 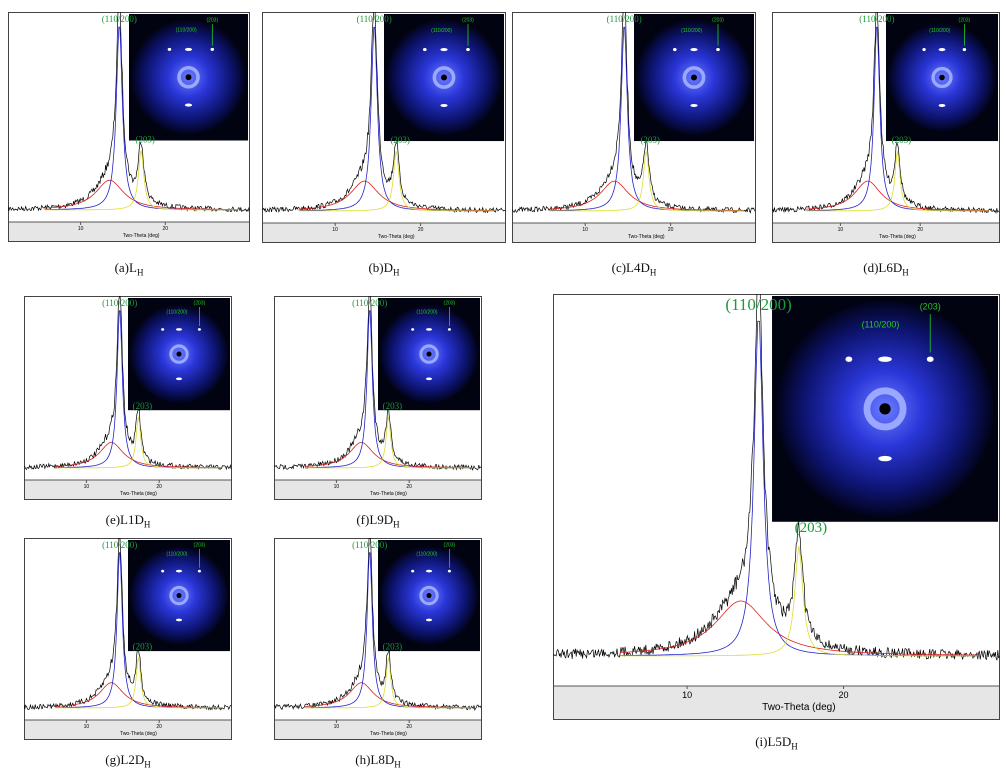 What do you see at coordinates (378, 761) in the screenshot?
I see `caption: (h)L8DH` at bounding box center [378, 761].